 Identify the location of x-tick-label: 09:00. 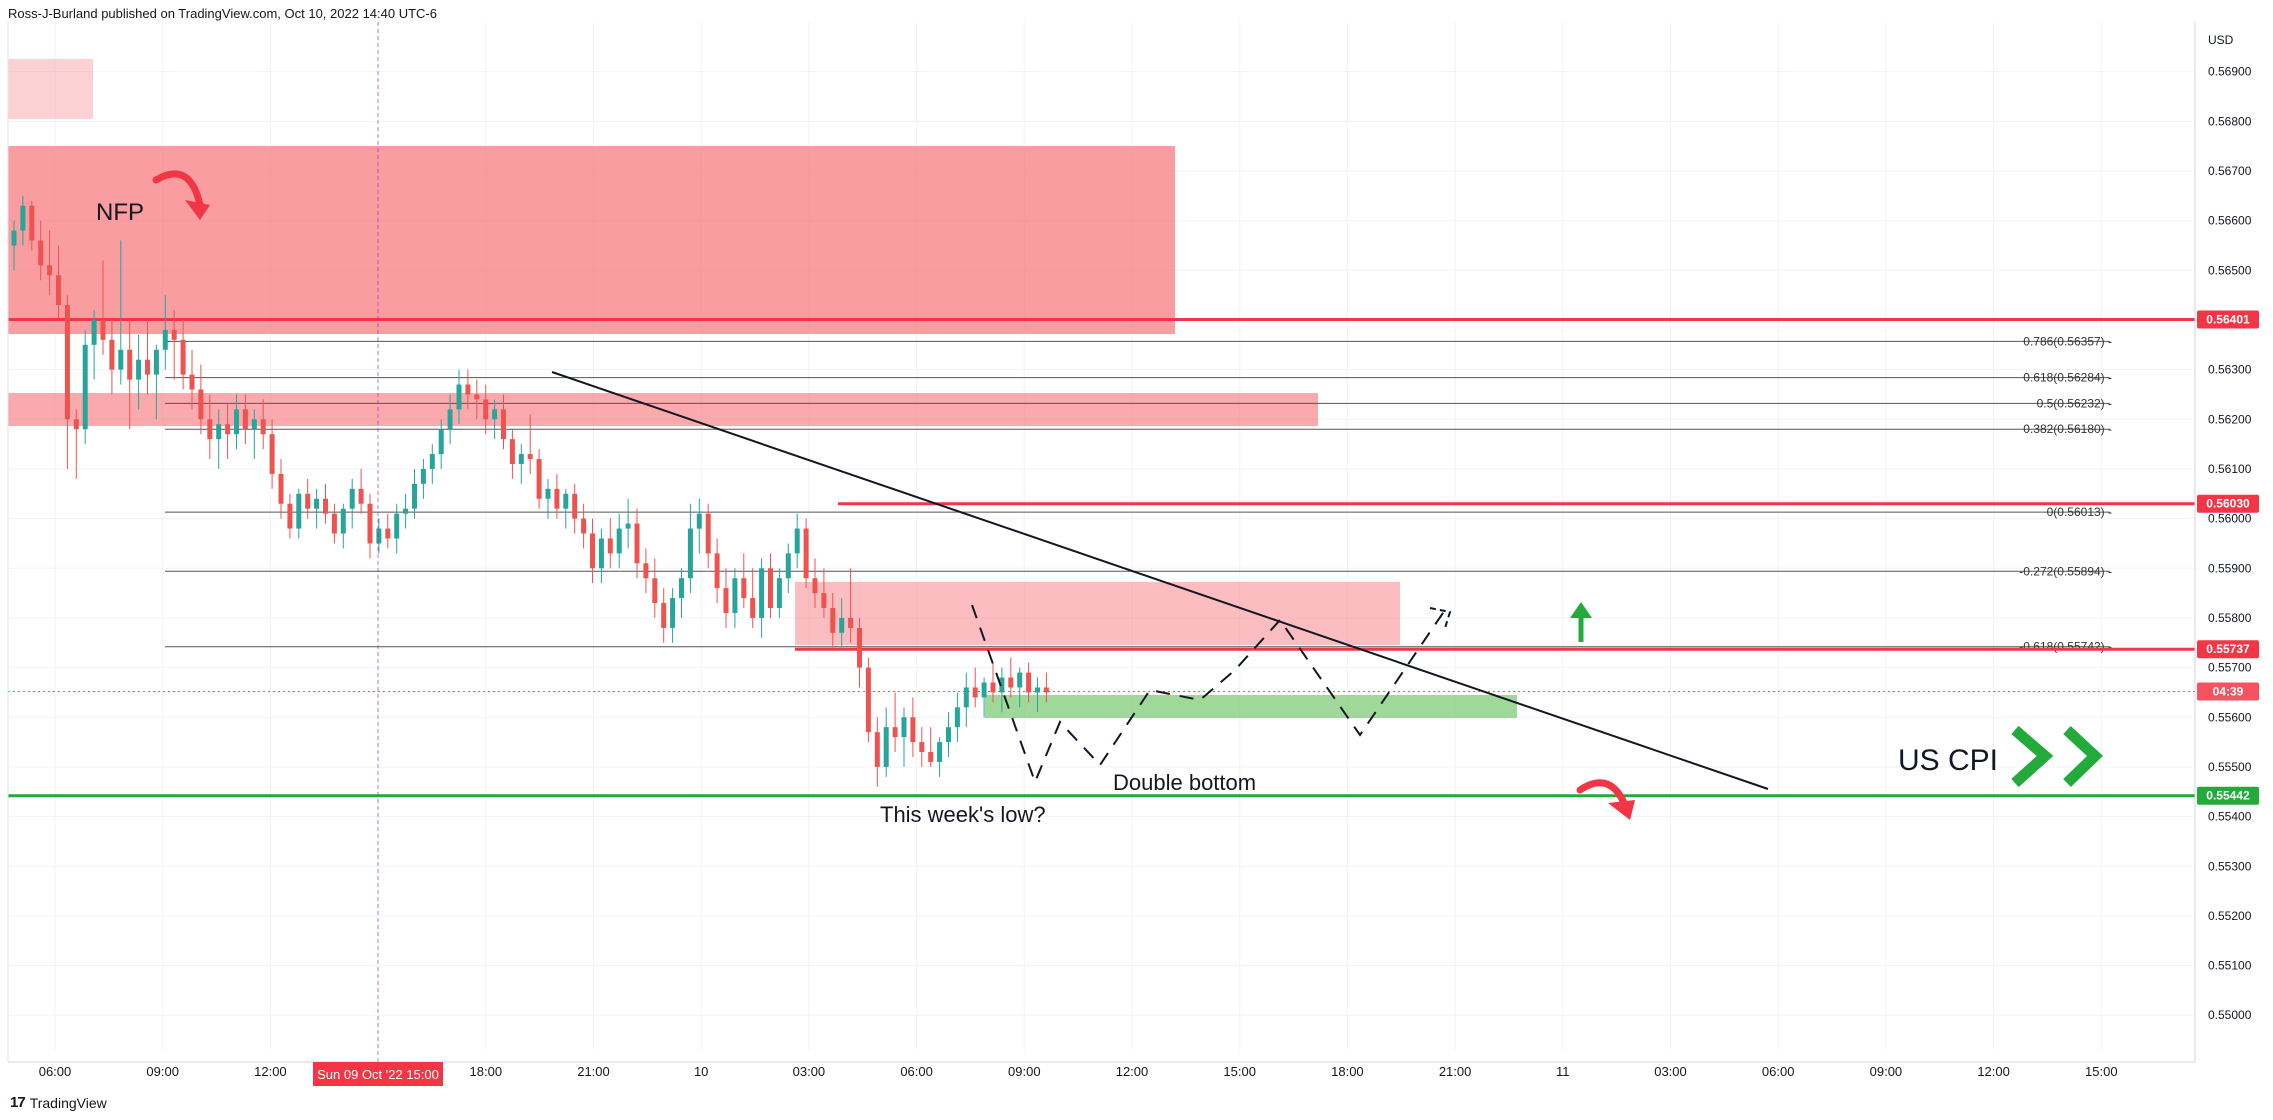
(162, 1071).